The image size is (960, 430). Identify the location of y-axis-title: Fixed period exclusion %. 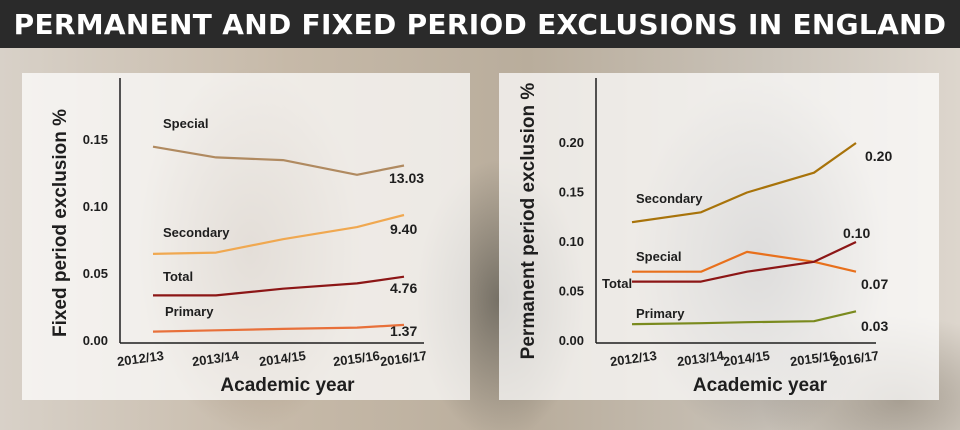
(60, 223).